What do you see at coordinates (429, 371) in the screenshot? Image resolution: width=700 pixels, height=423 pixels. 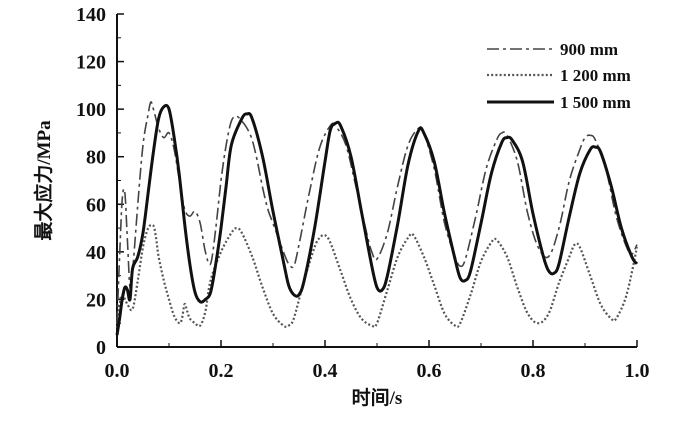 I see `x-tick-label: 0.6` at bounding box center [429, 371].